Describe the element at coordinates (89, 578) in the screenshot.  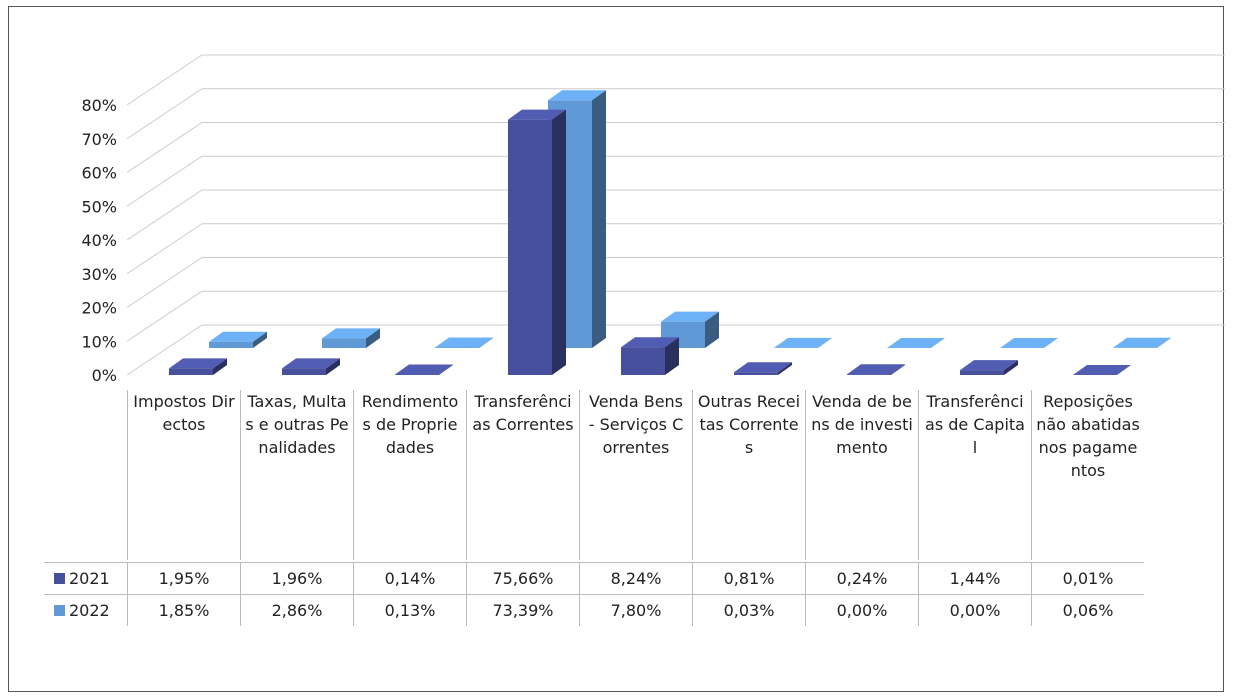
I see `legend-label: 2021` at that location.